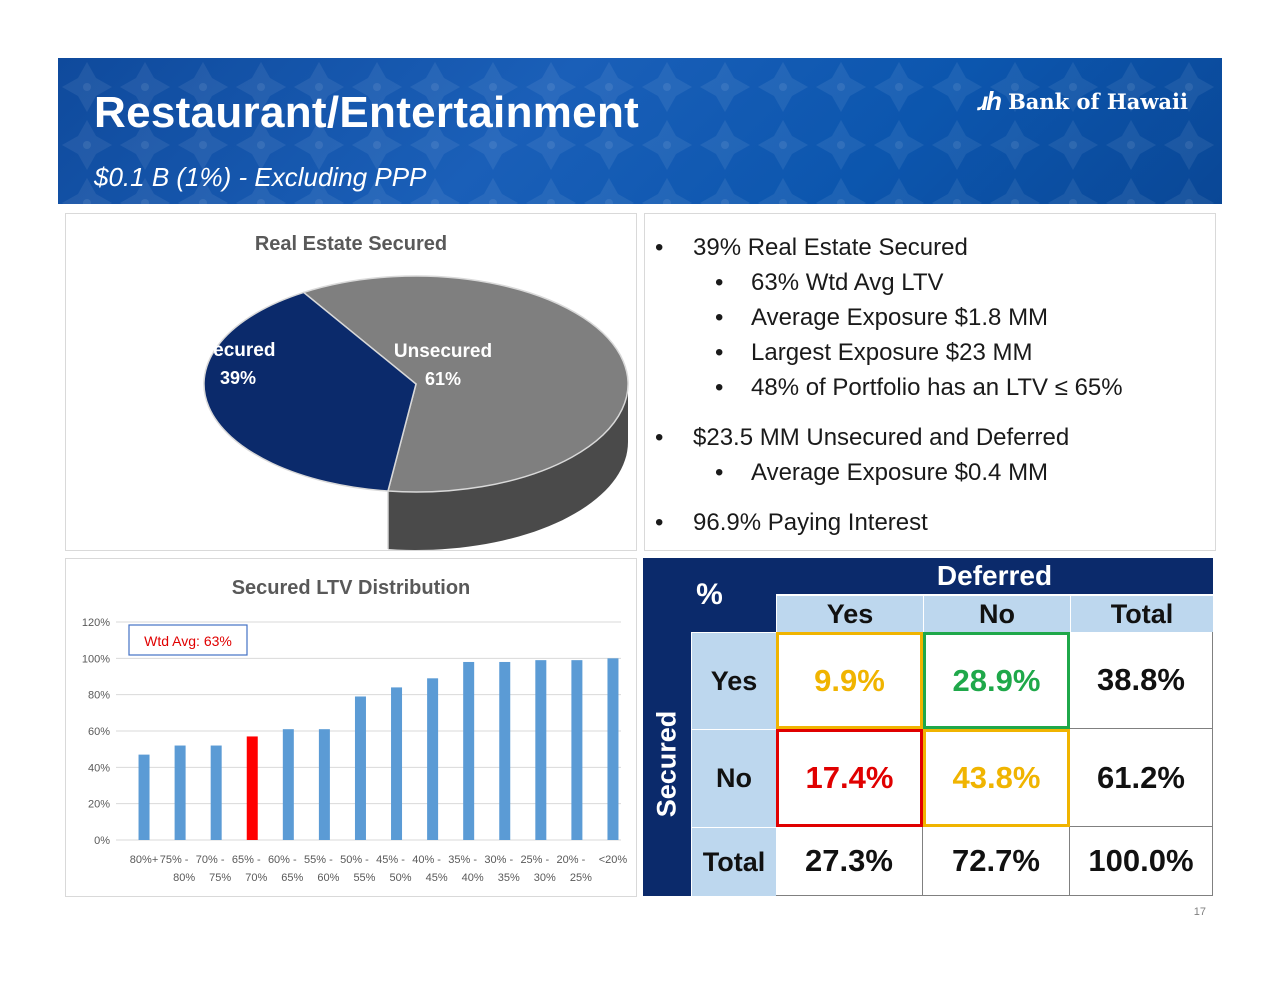  I want to click on x-tick-label: 40%, so click(473, 878).